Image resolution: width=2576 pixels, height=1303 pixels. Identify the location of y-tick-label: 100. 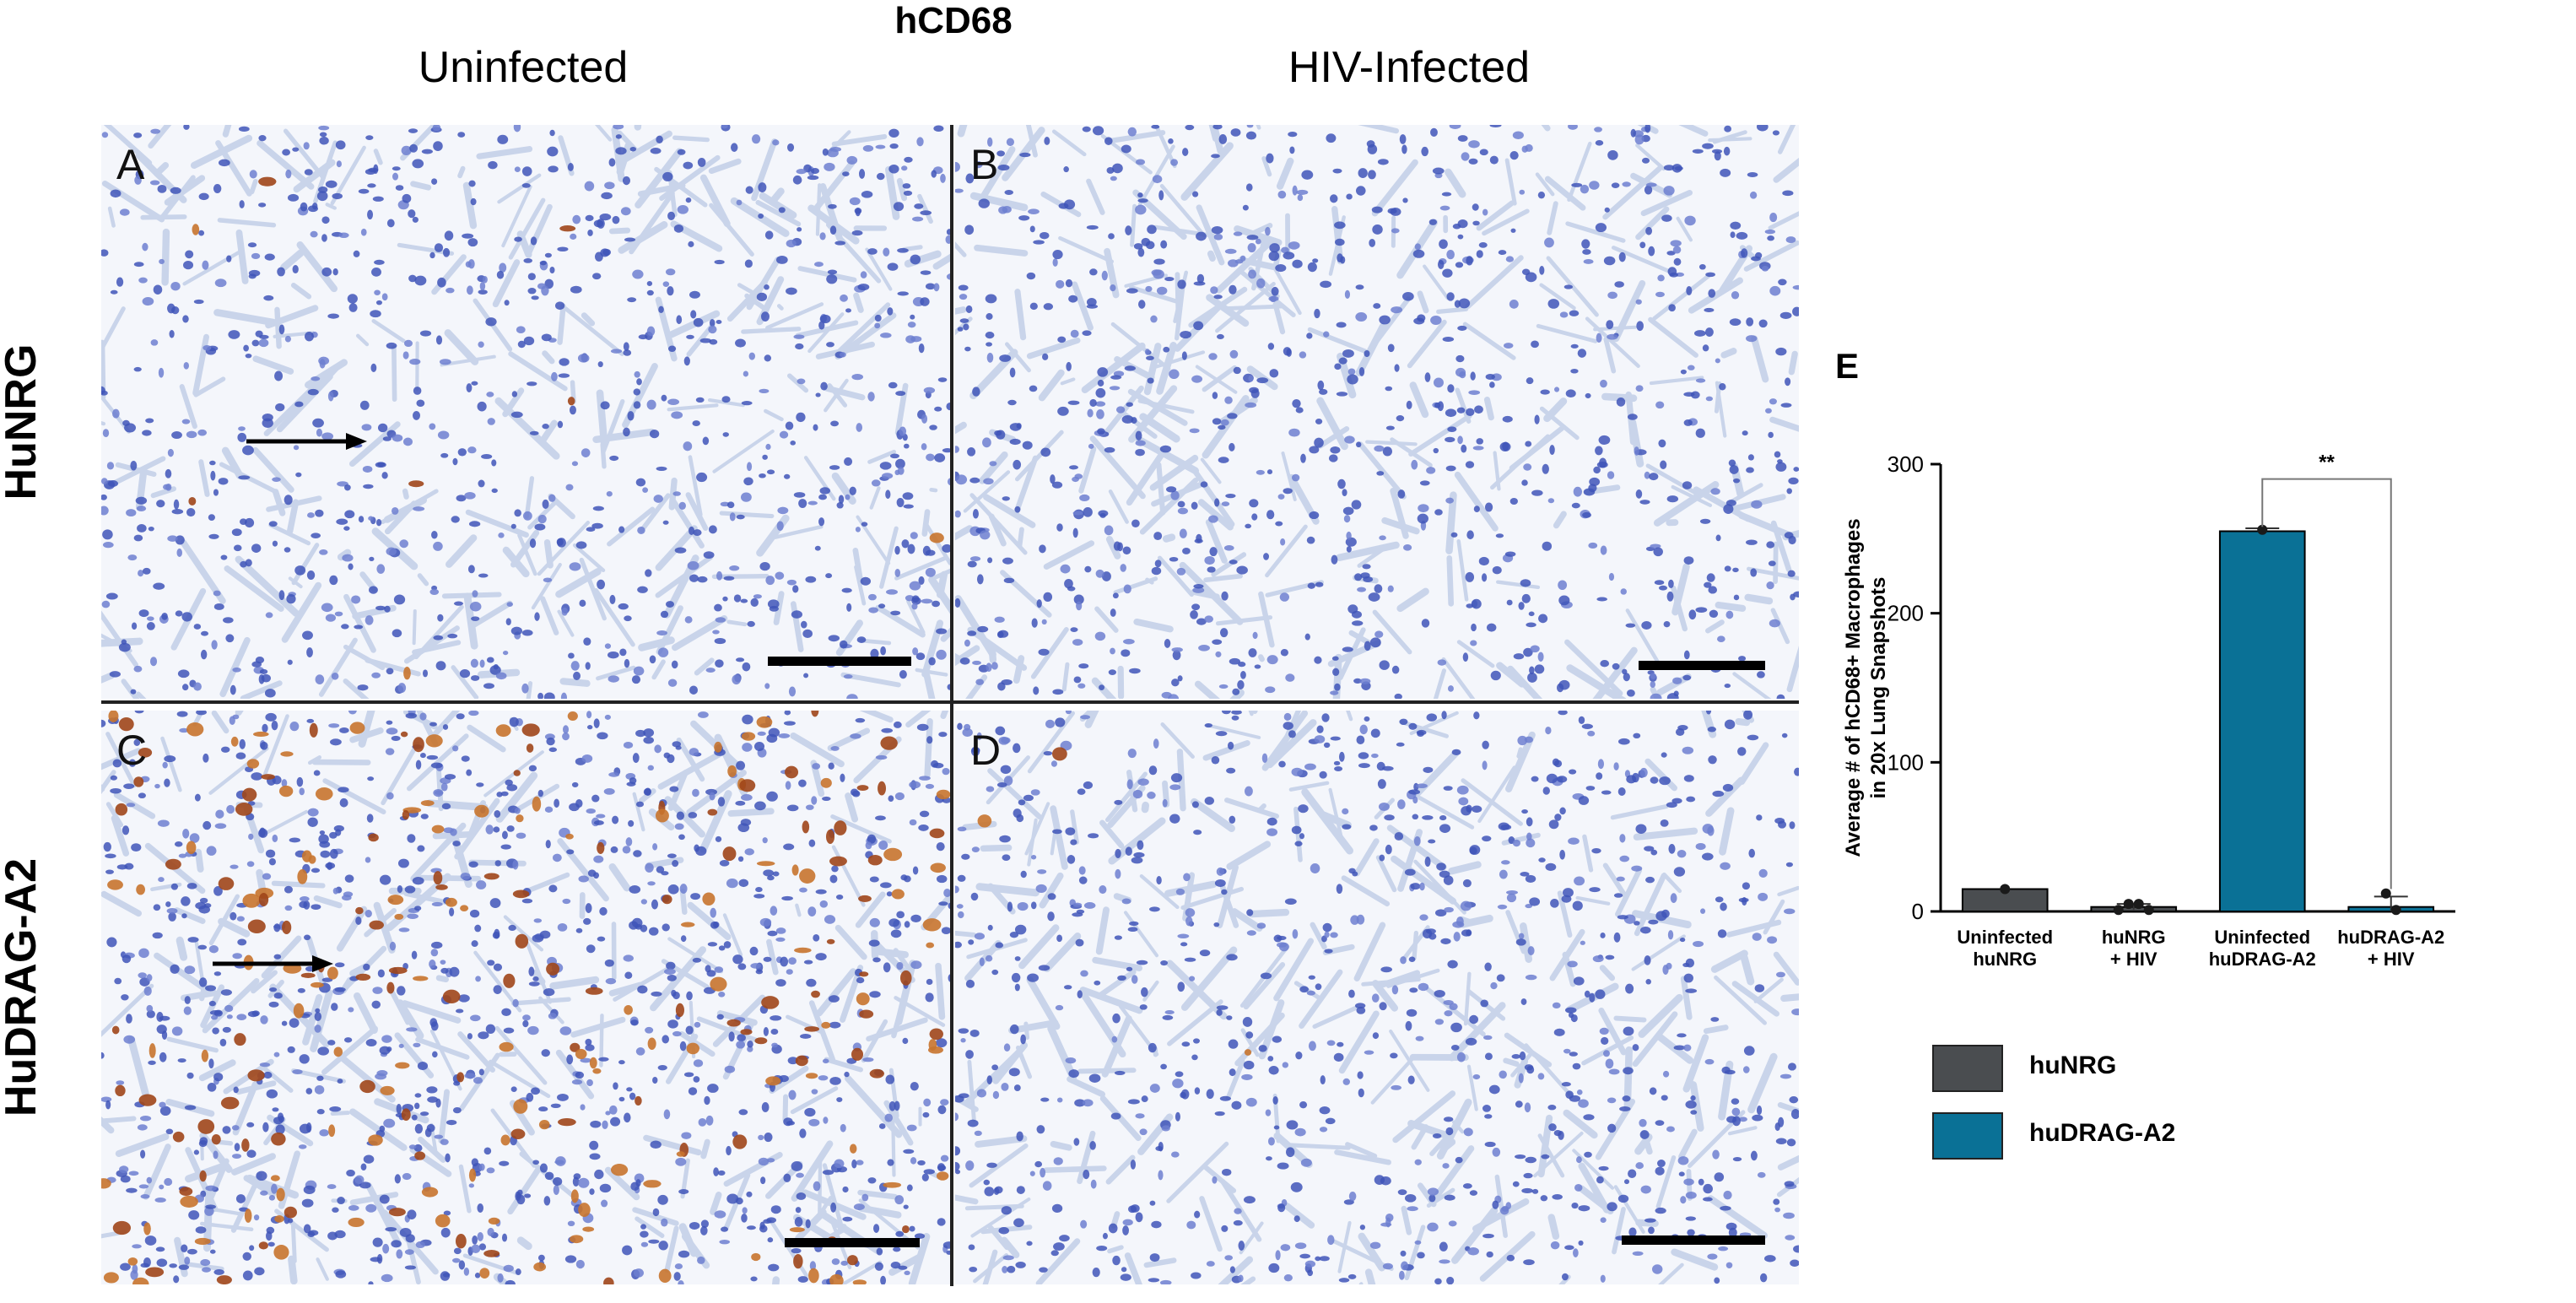
(1905, 762).